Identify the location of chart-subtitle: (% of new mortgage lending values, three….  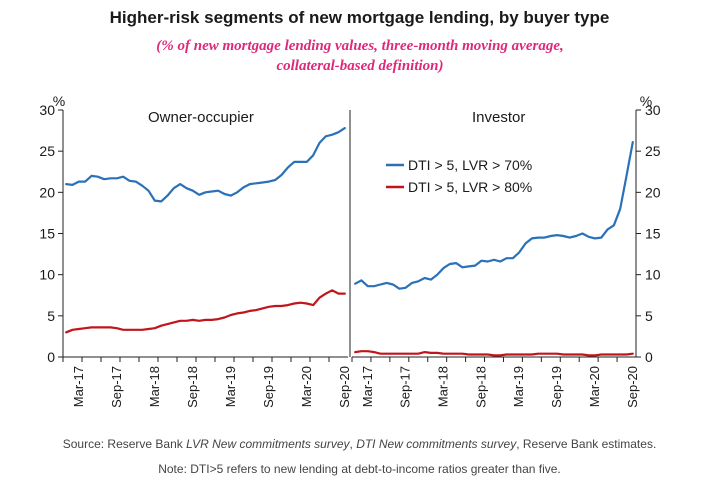
(360, 56).